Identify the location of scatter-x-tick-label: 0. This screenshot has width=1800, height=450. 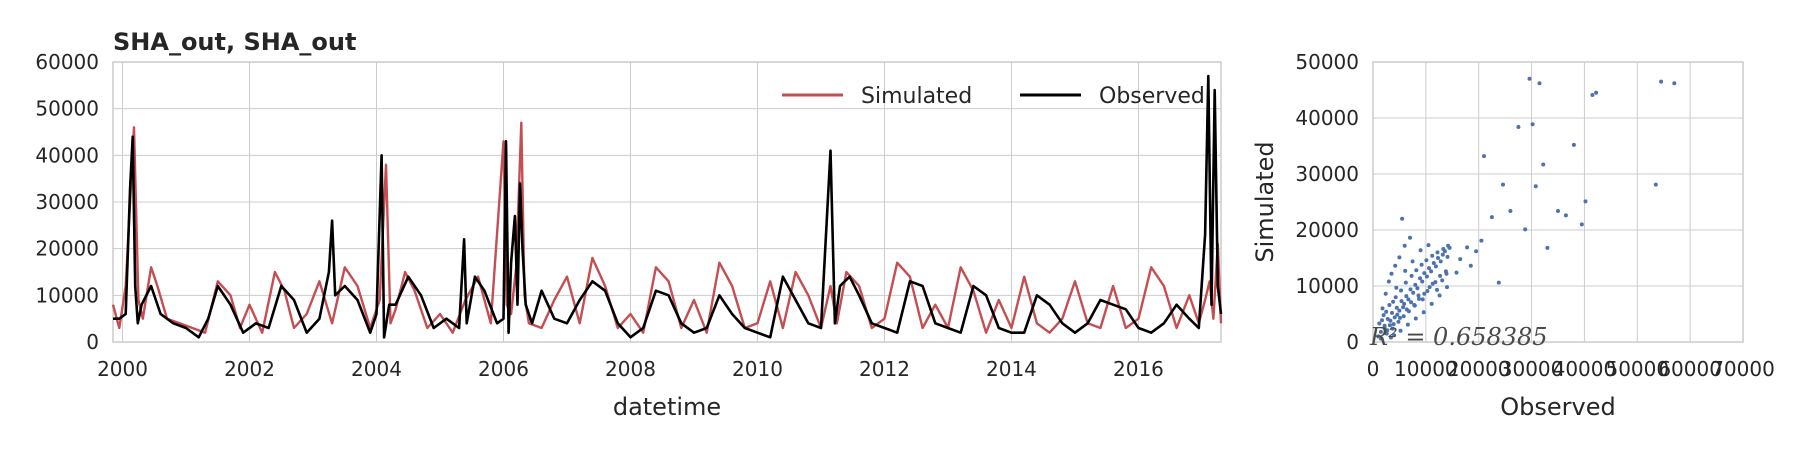
(1373, 369).